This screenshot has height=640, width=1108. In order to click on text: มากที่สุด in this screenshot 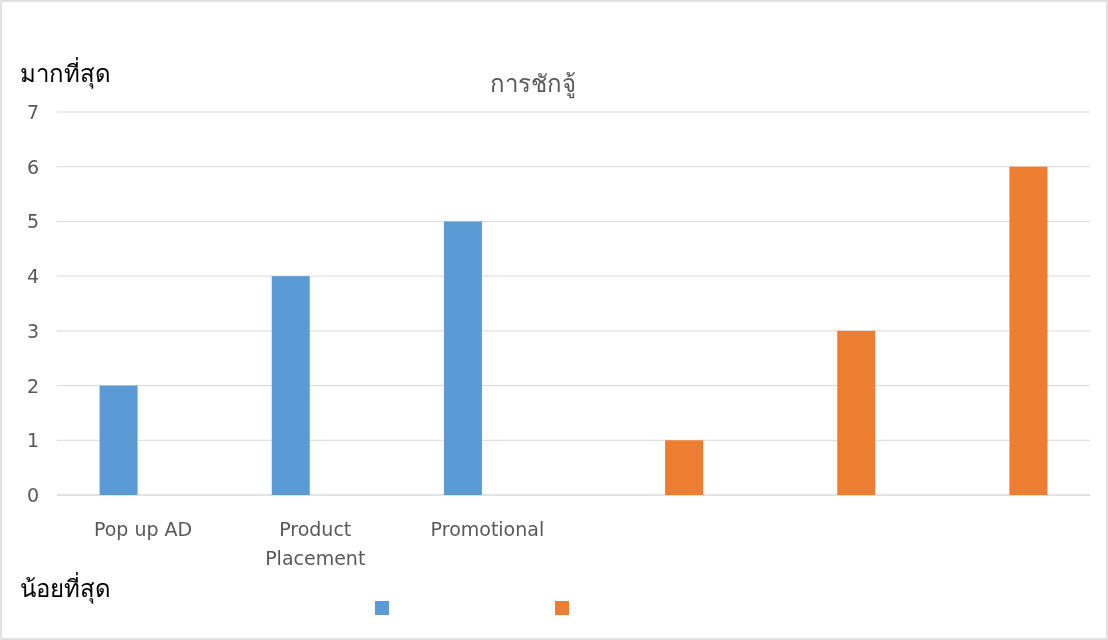, I will do `click(65, 73)`.